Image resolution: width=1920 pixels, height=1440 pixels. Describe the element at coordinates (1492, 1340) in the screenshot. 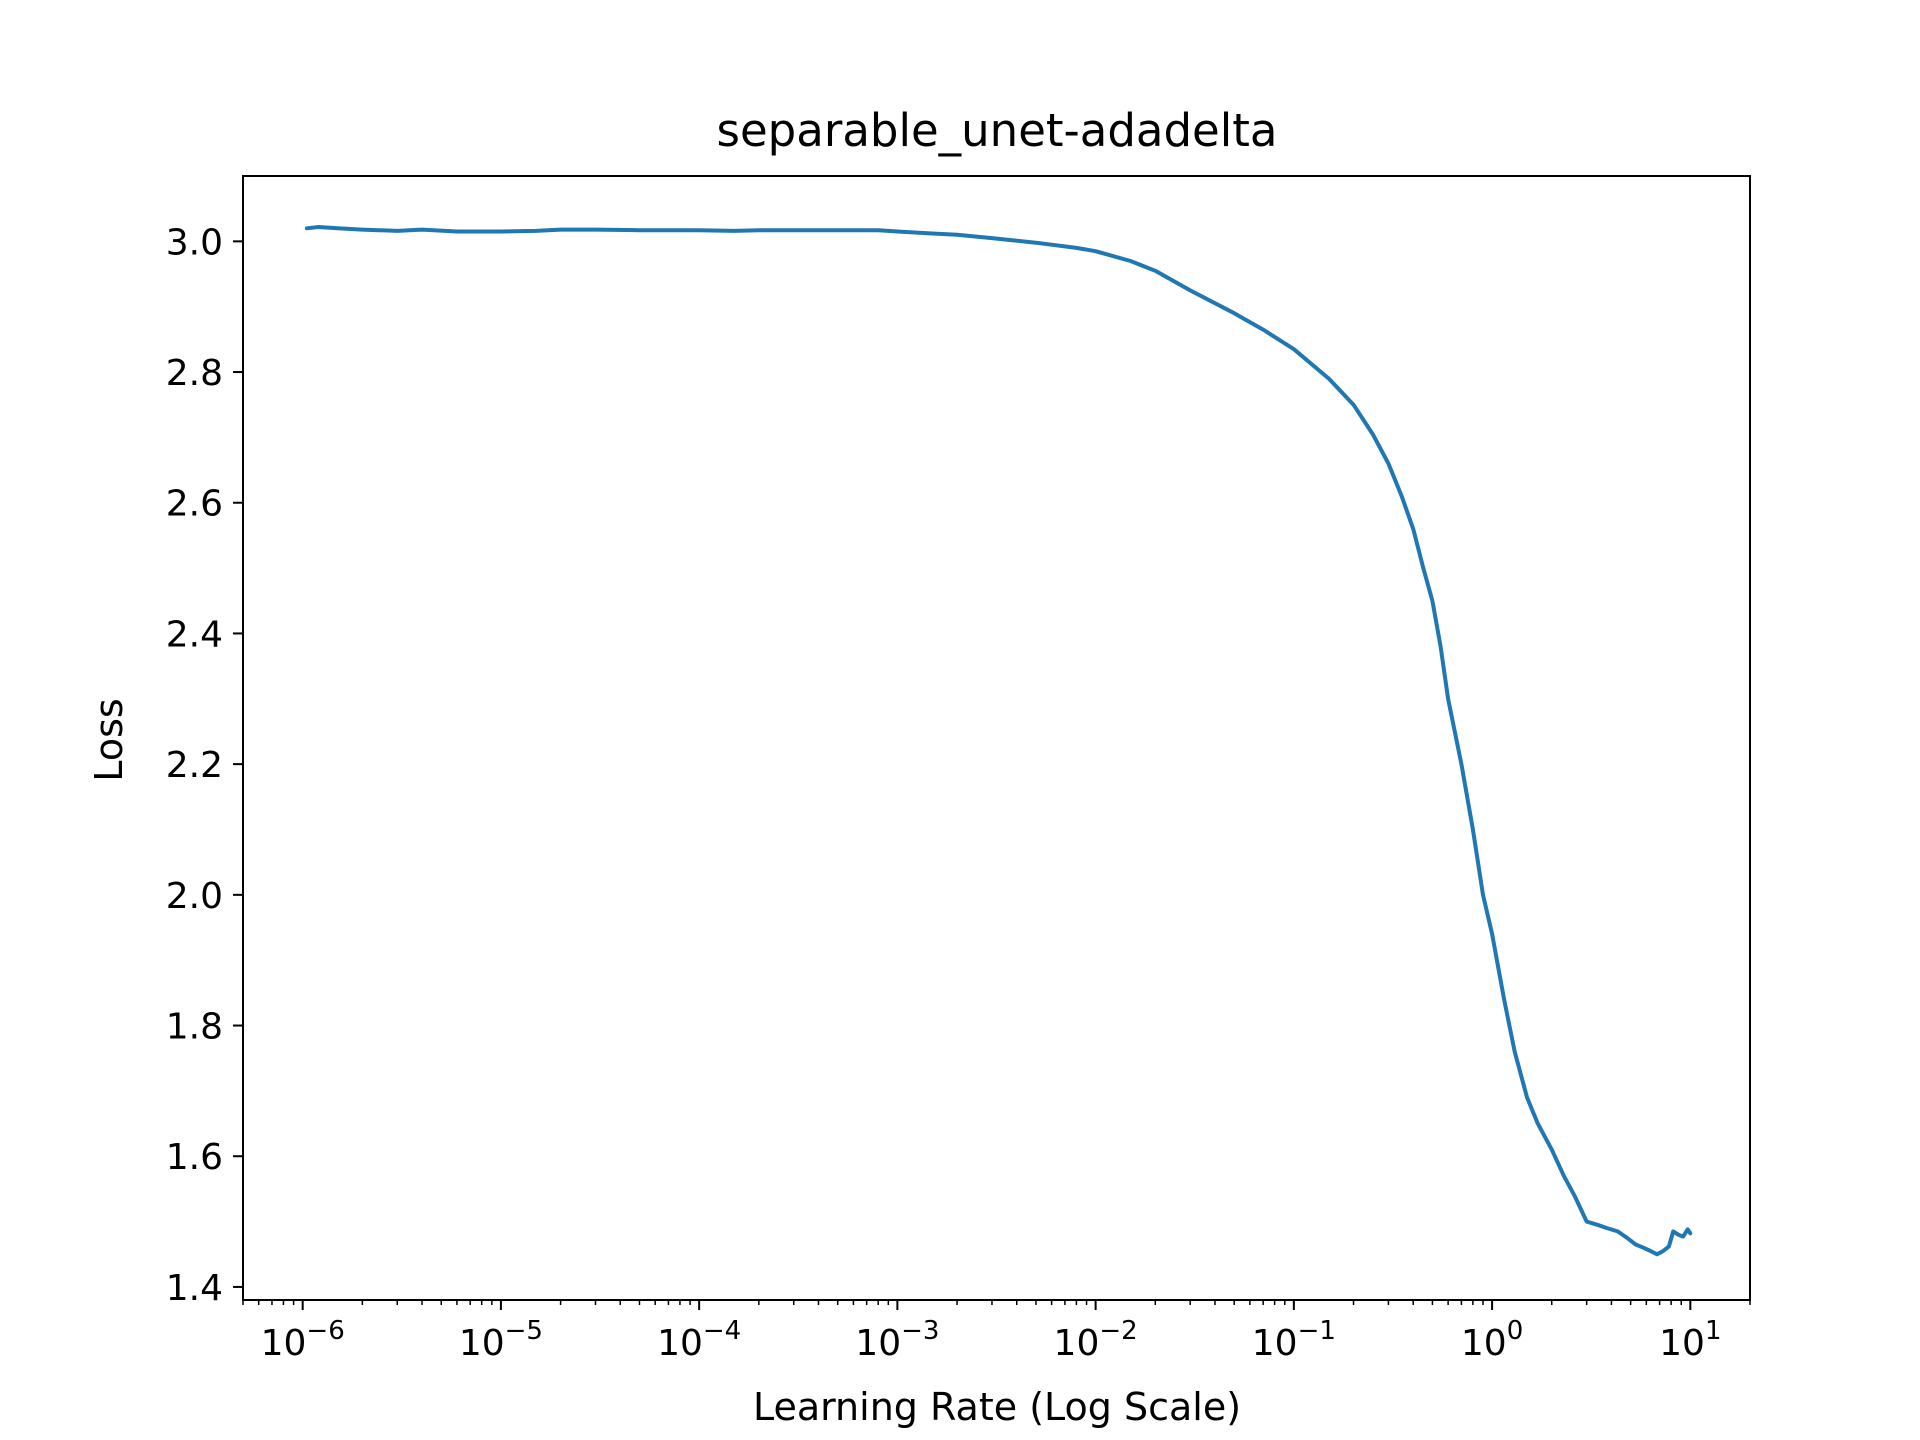

I see `x-tick-label: 10⁰` at that location.